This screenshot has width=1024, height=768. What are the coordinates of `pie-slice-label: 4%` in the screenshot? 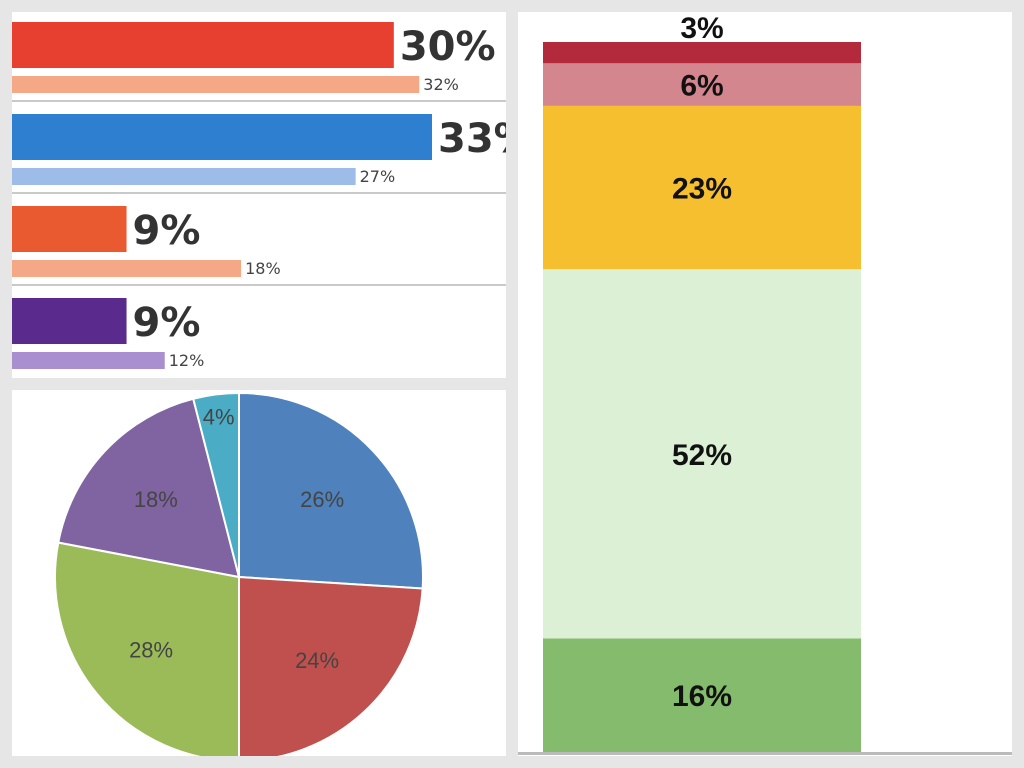 It's located at (219, 416).